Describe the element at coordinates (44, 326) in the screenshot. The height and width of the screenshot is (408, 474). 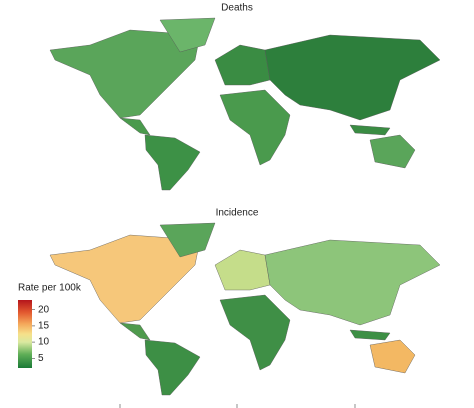
I see `legend-tick-label: 15` at that location.